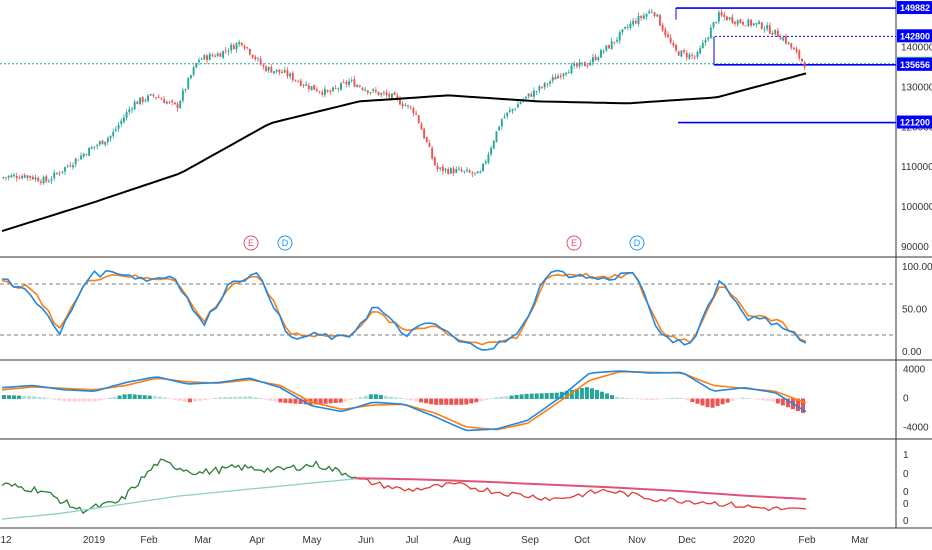 The image size is (932, 550). I want to click on ratio-tick-label: 1, so click(906, 455).